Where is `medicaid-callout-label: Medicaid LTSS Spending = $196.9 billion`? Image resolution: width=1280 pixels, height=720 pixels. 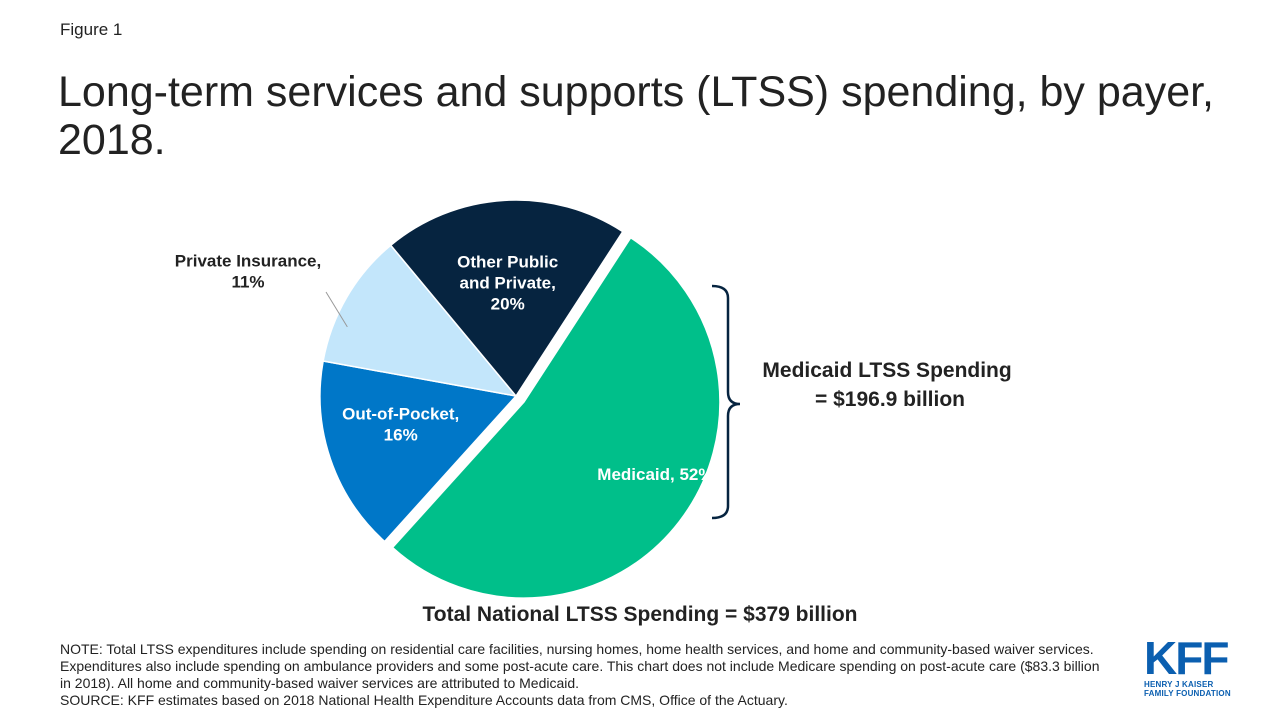 medicaid-callout-label: Medicaid LTSS Spending = $196.9 billion is located at coordinates (889, 385).